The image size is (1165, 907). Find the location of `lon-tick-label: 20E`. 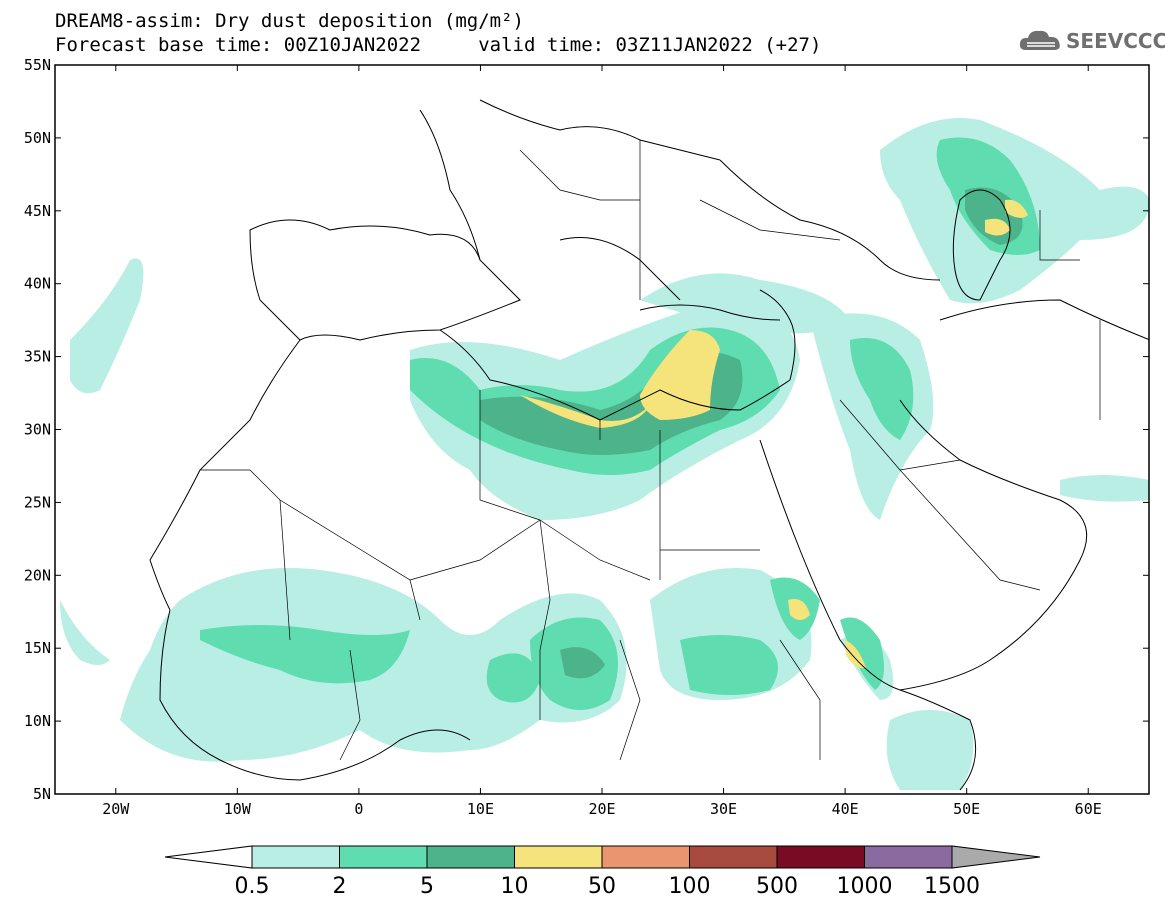

lon-tick-label: 20E is located at coordinates (601, 809).